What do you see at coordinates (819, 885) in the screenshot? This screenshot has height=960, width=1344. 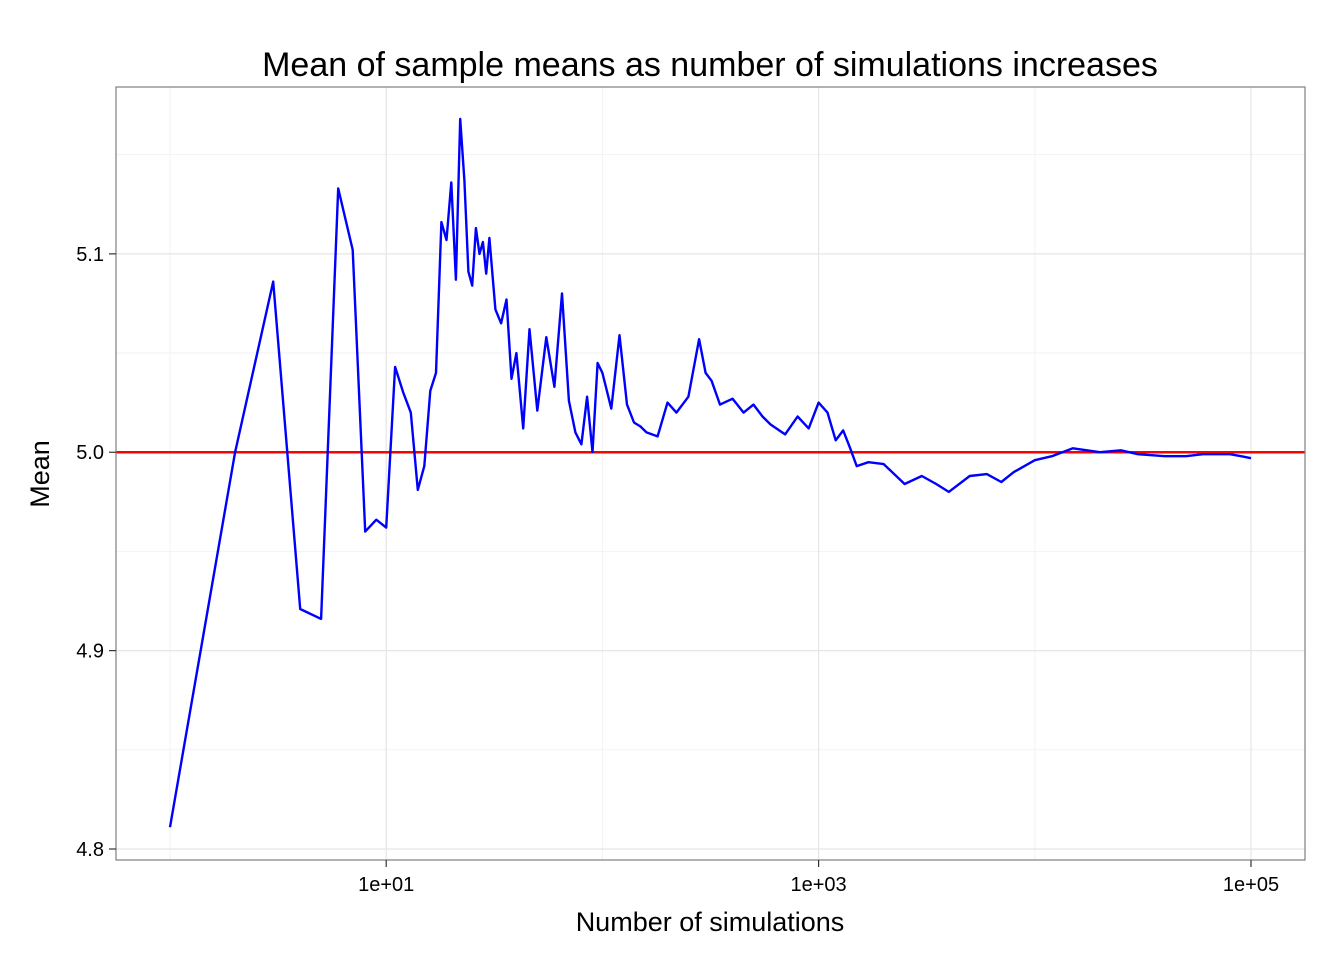 I see `x-tick-label: 1e+03` at bounding box center [819, 885].